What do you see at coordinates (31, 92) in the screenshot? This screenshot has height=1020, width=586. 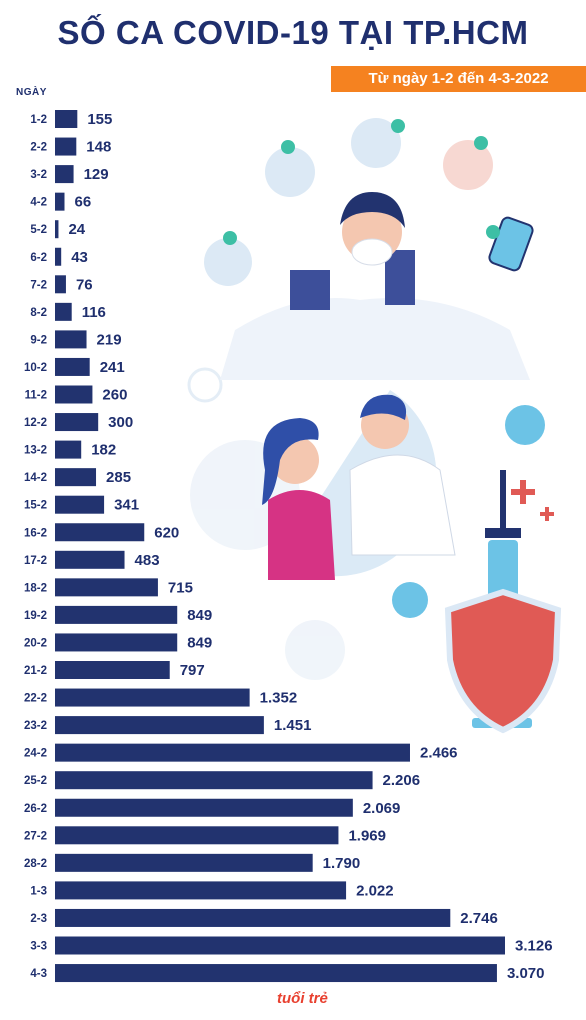 I see `category-axis-header: NGÀY` at bounding box center [31, 92].